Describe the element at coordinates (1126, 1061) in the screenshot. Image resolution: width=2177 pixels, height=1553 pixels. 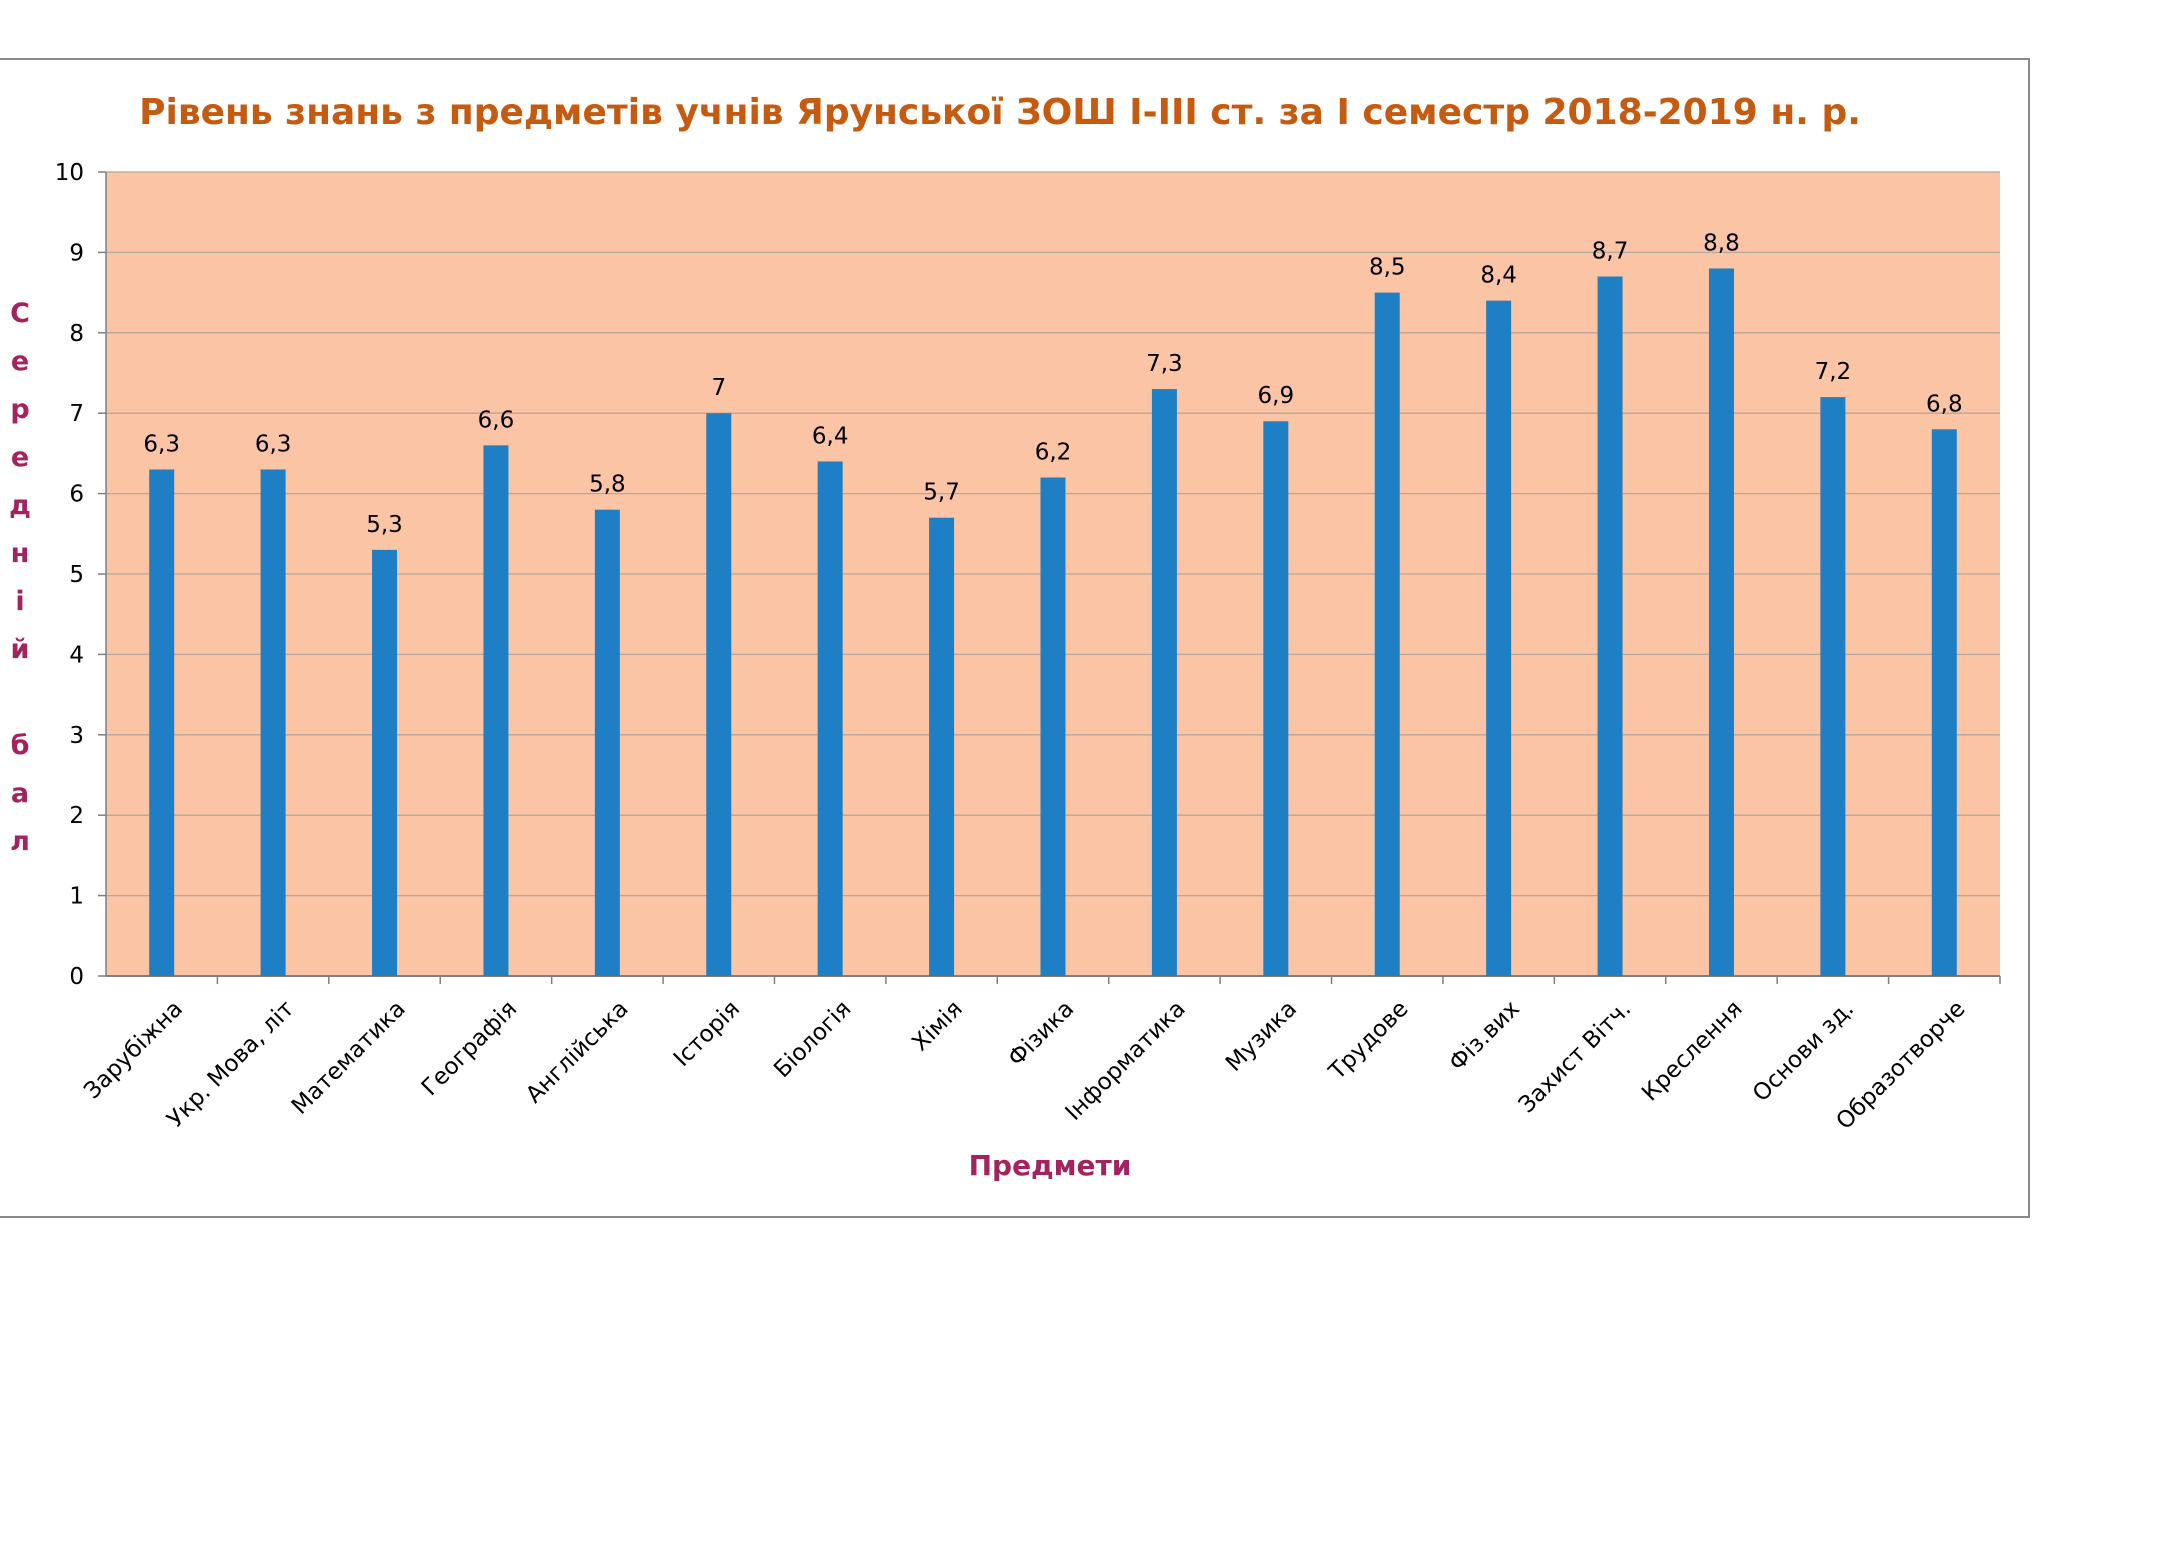
I see `category-label: Інформатика` at that location.